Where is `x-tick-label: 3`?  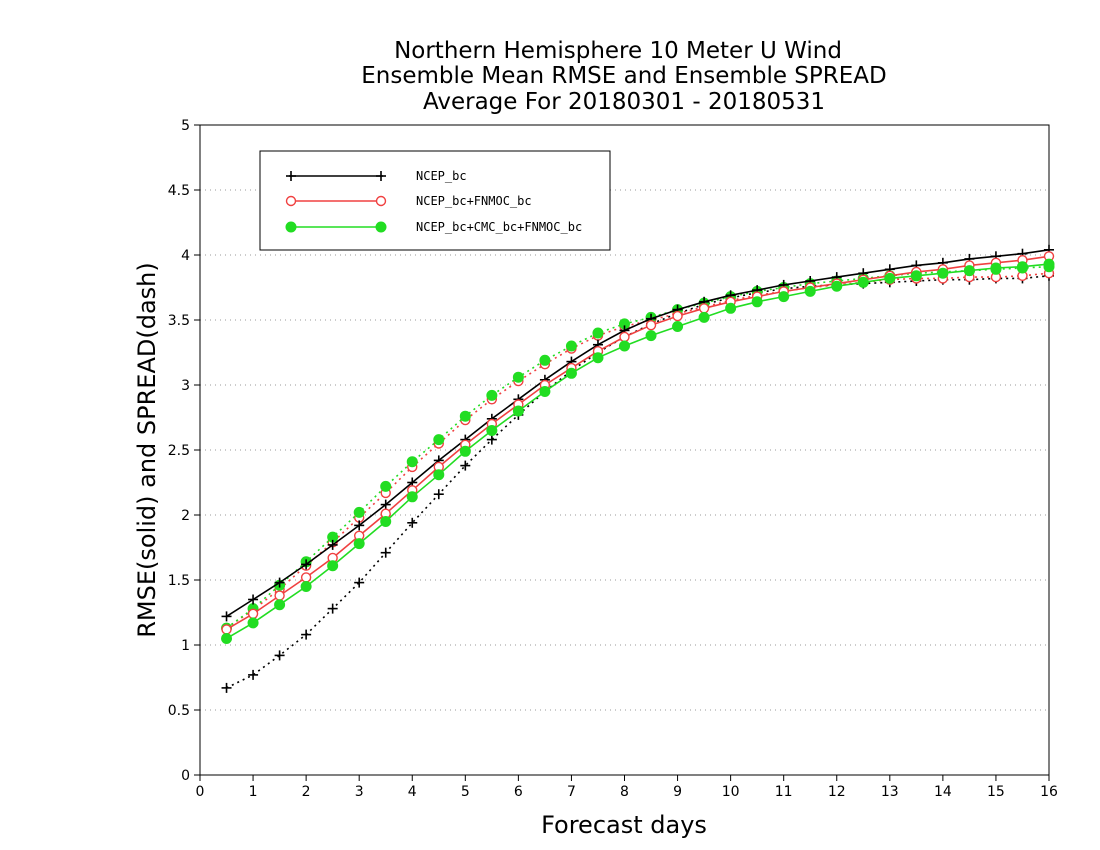 x-tick-label: 3 is located at coordinates (359, 792).